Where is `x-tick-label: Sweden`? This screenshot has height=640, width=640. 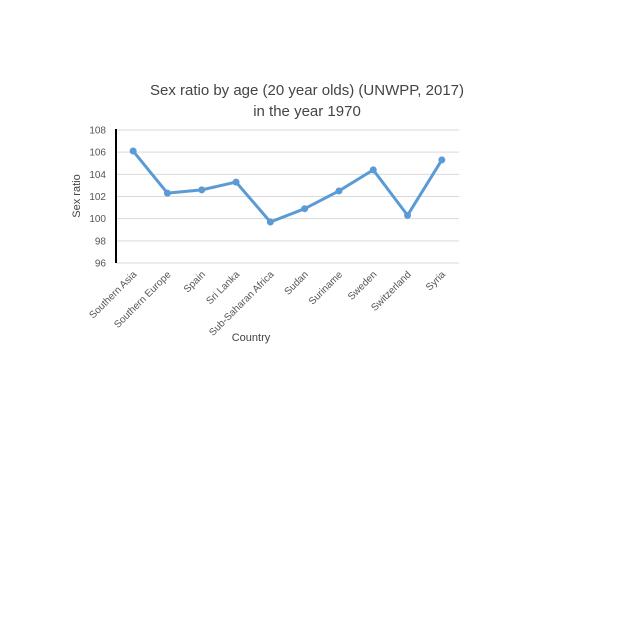
x-tick-label: Sweden is located at coordinates (362, 285).